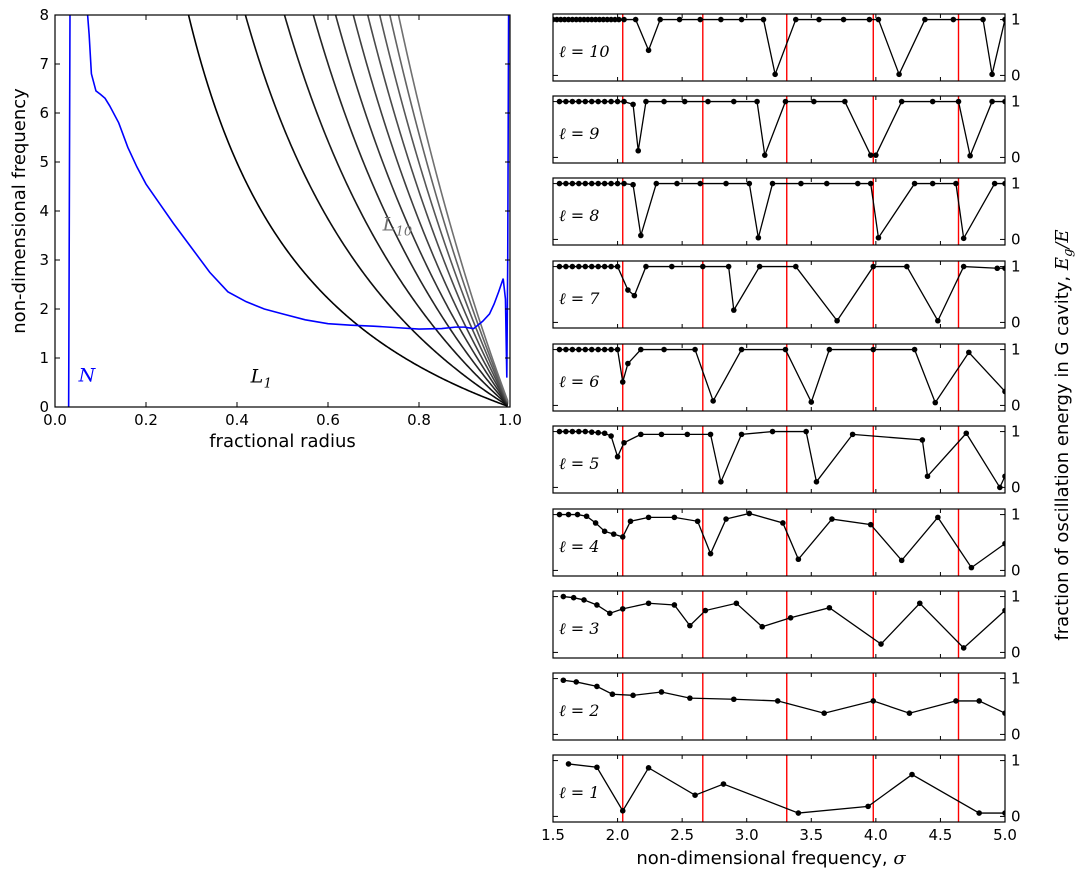 The width and height of the screenshot is (1082, 877). I want to click on panel-7: 0 1 ℓ = 7, so click(786, 294).